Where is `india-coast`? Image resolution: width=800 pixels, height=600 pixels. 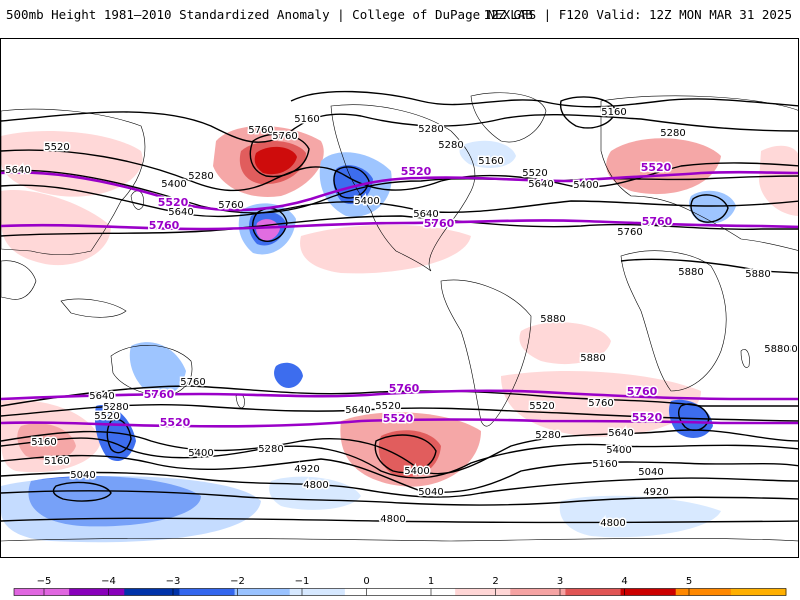 india-coast is located at coordinates (19, 280).